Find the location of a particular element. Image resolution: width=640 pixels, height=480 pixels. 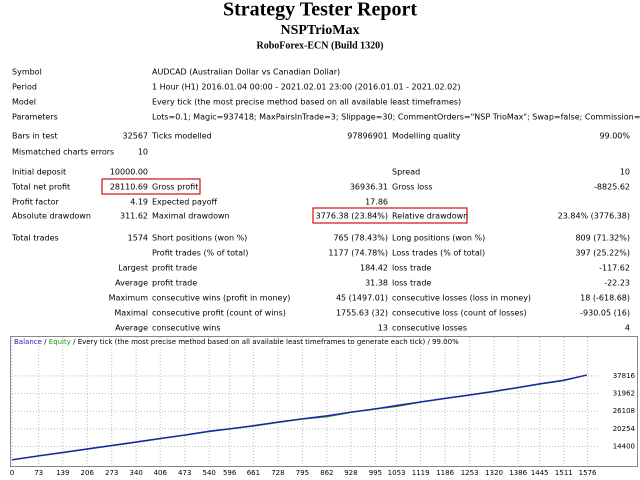

stat-value: -930.05 (16) is located at coordinates (605, 313).